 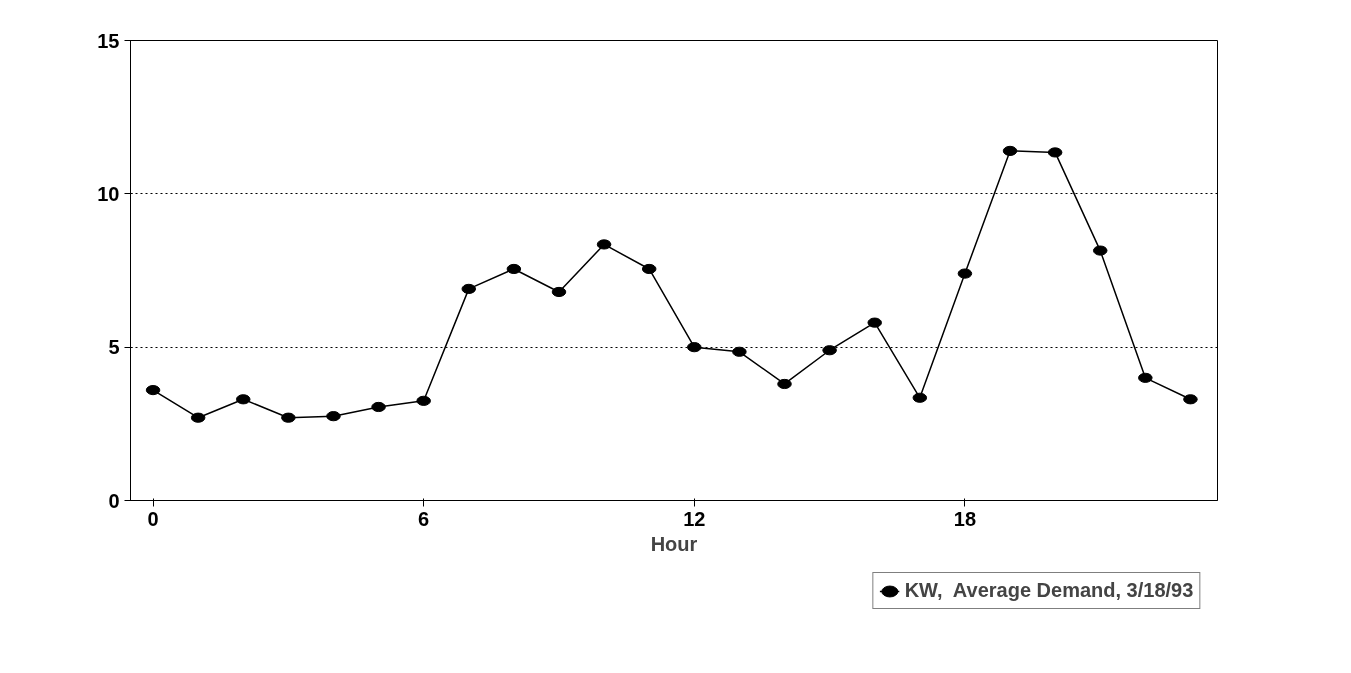 What do you see at coordinates (424, 518) in the screenshot?
I see `x-tick-label: 6` at bounding box center [424, 518].